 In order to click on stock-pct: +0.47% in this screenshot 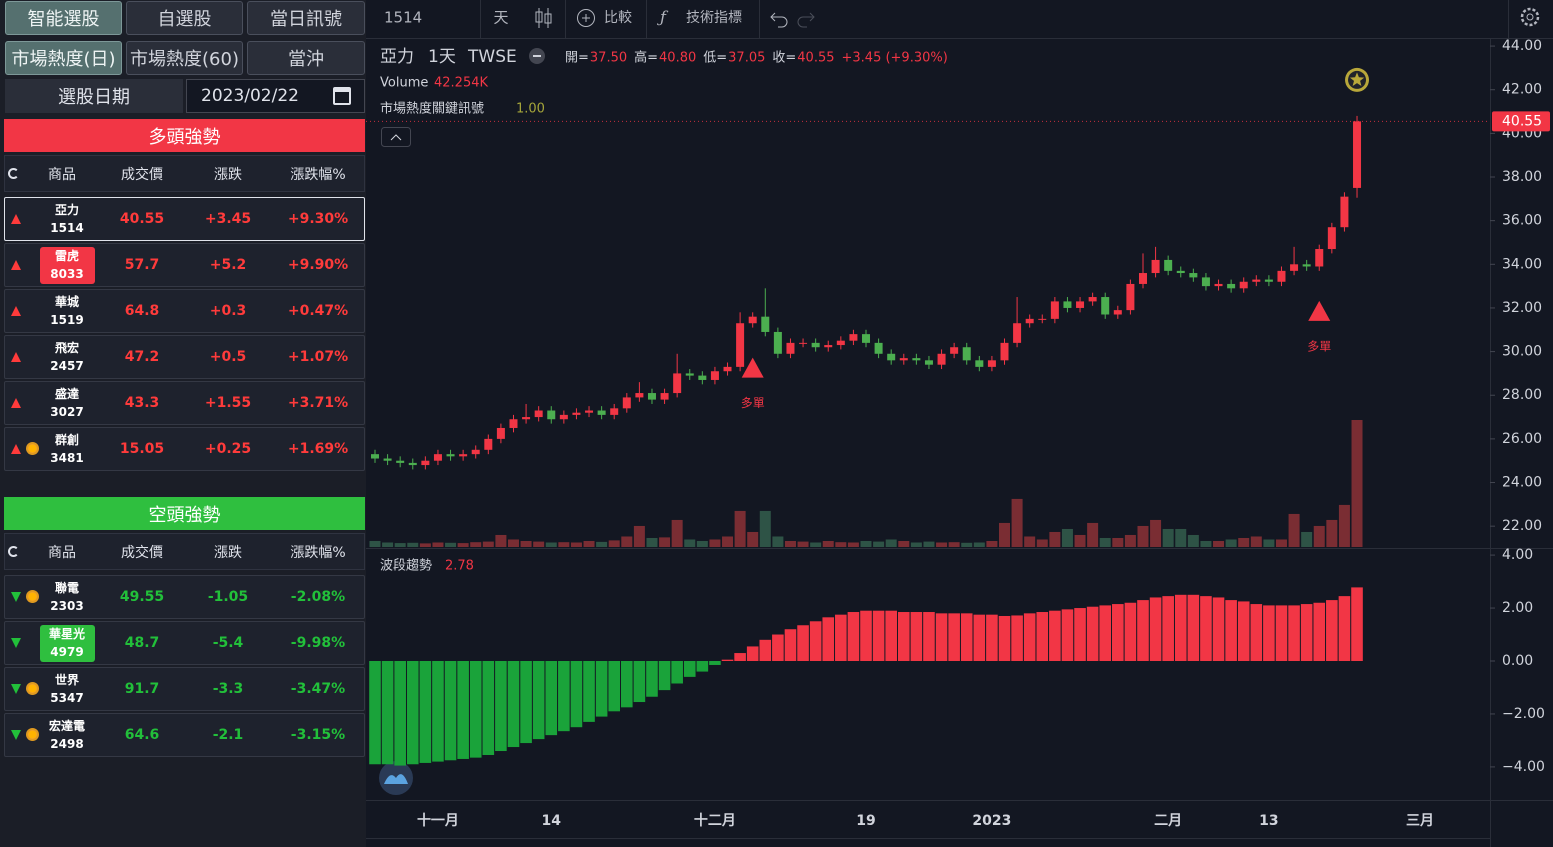, I will do `click(318, 311)`.